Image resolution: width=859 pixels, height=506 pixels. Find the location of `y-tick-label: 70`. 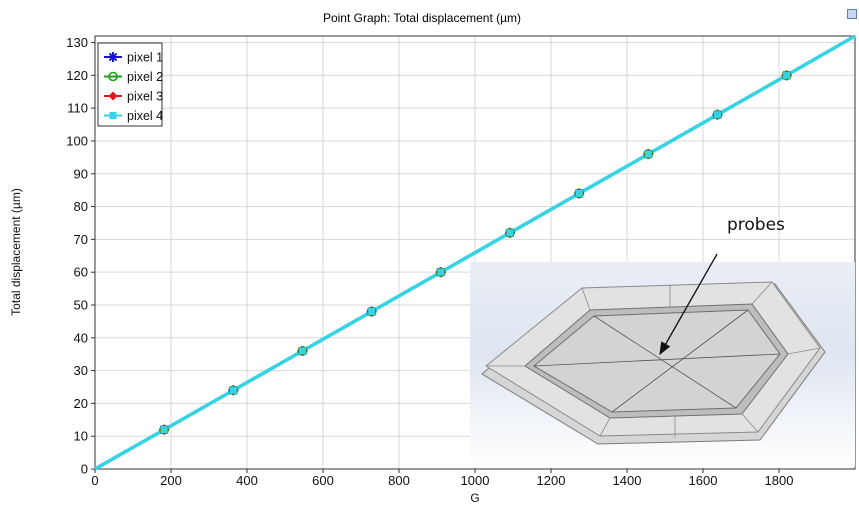

y-tick-label: 70 is located at coordinates (81, 239).